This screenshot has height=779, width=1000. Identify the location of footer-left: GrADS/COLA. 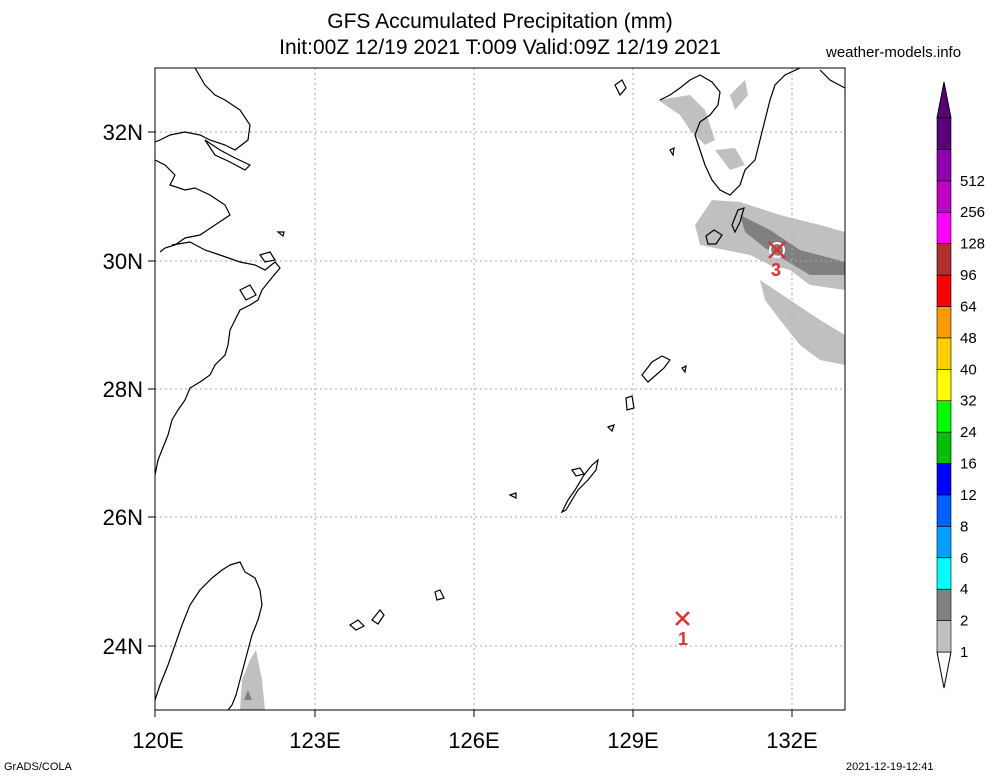
(38, 767).